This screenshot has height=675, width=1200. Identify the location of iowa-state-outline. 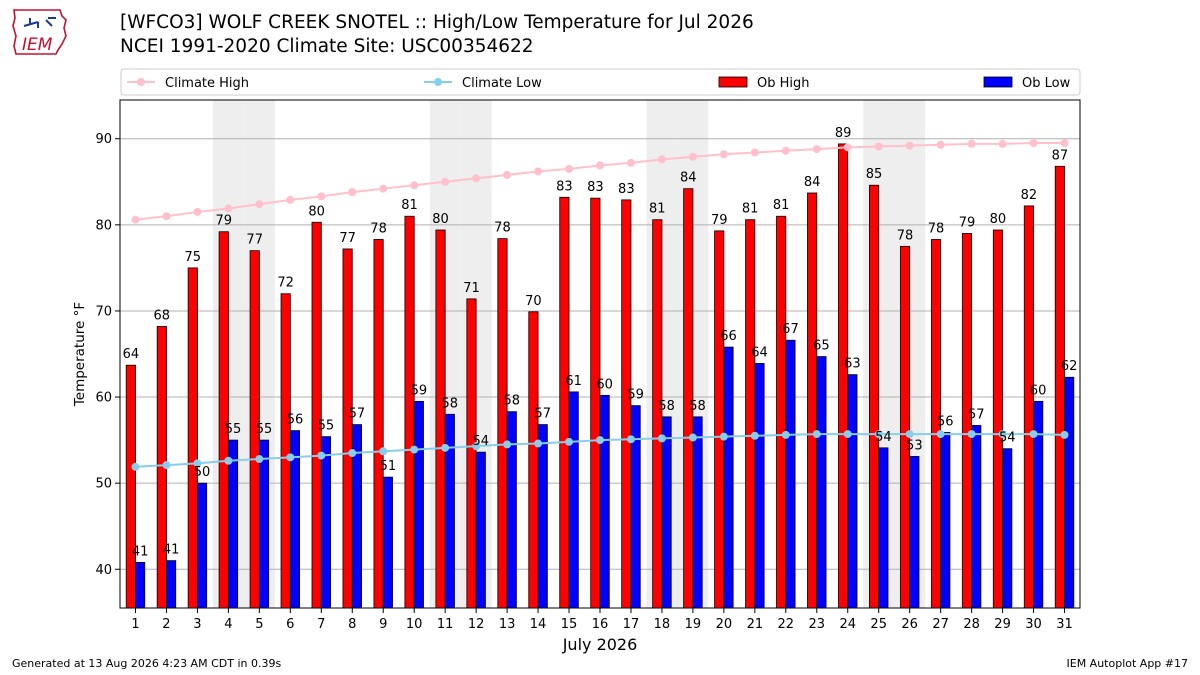
(39, 32).